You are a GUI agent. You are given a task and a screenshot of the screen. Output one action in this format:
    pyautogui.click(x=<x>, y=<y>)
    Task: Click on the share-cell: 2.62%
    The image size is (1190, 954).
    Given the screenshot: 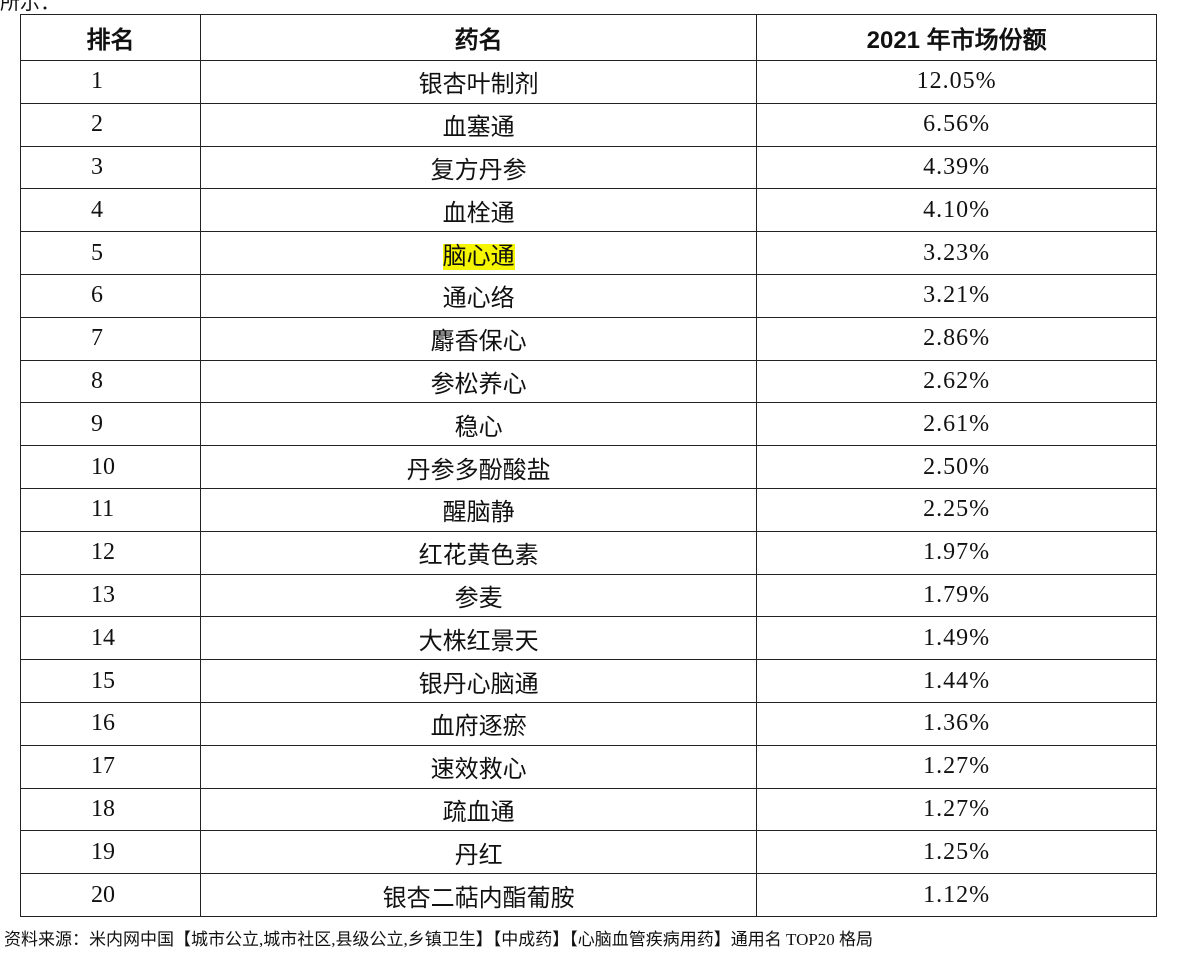 What is the action you would take?
    pyautogui.click(x=956, y=381)
    